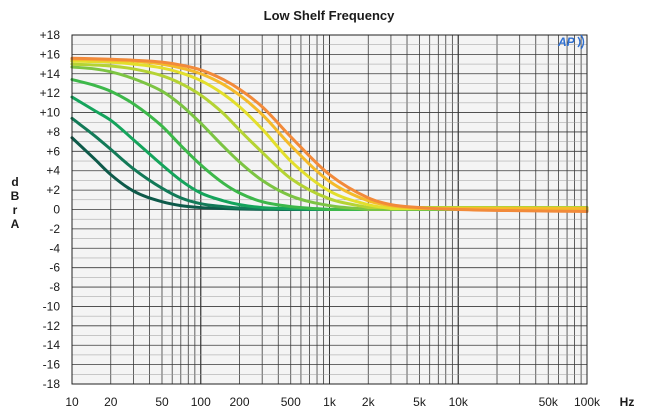 The width and height of the screenshot is (651, 414). I want to click on x-tick-label: 20, so click(111, 402).